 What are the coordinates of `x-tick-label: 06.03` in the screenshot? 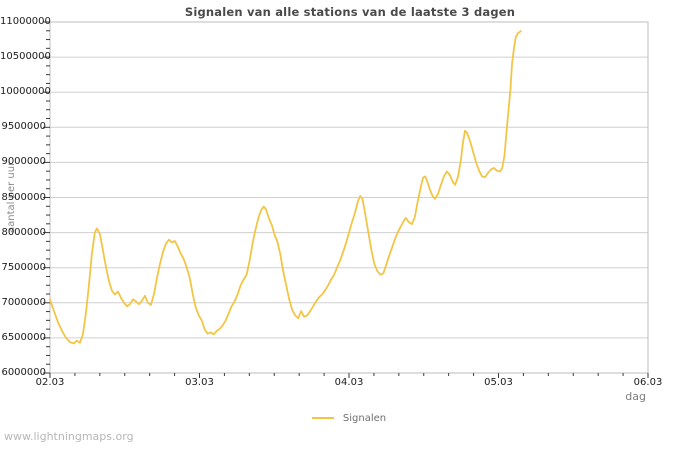 It's located at (648, 382).